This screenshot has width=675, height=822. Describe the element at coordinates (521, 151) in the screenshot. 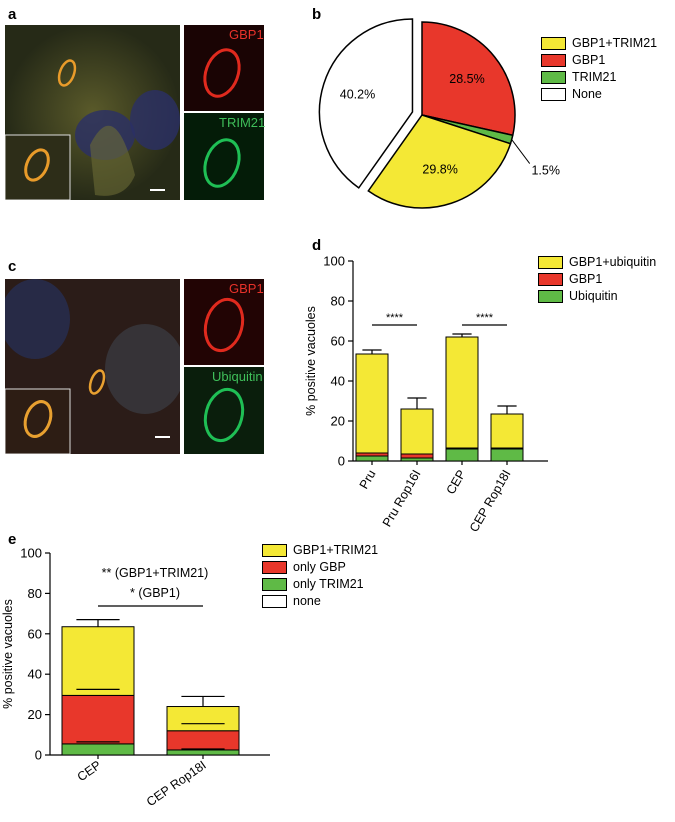

I see `pie-leader-line` at that location.